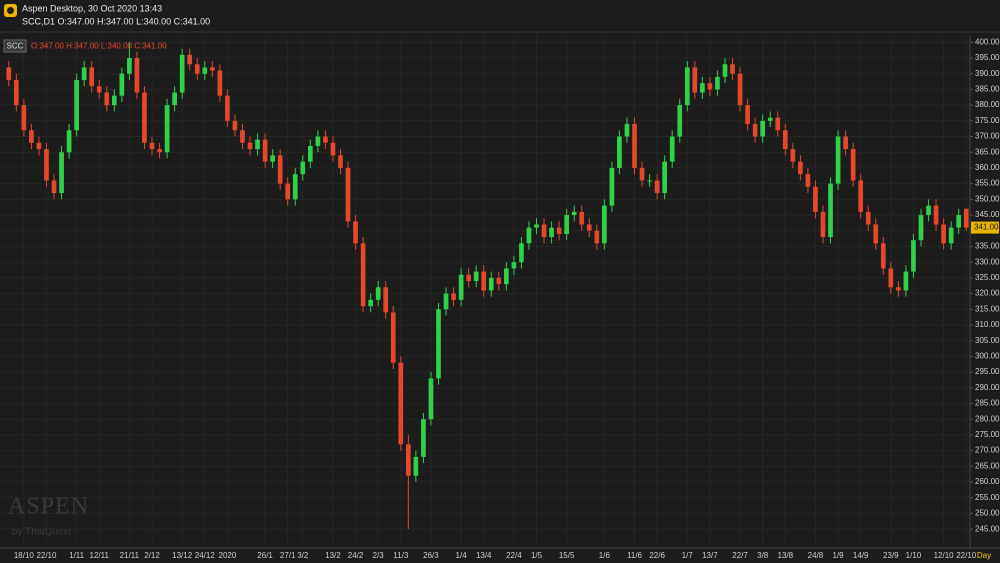  I want to click on last-price-label: 341.00, so click(986, 227).